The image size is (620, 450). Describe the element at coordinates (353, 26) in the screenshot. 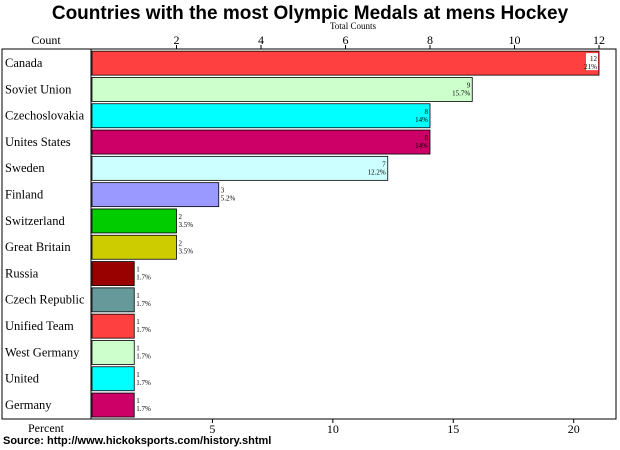

I see `top-axis-label: Total Counts` at that location.